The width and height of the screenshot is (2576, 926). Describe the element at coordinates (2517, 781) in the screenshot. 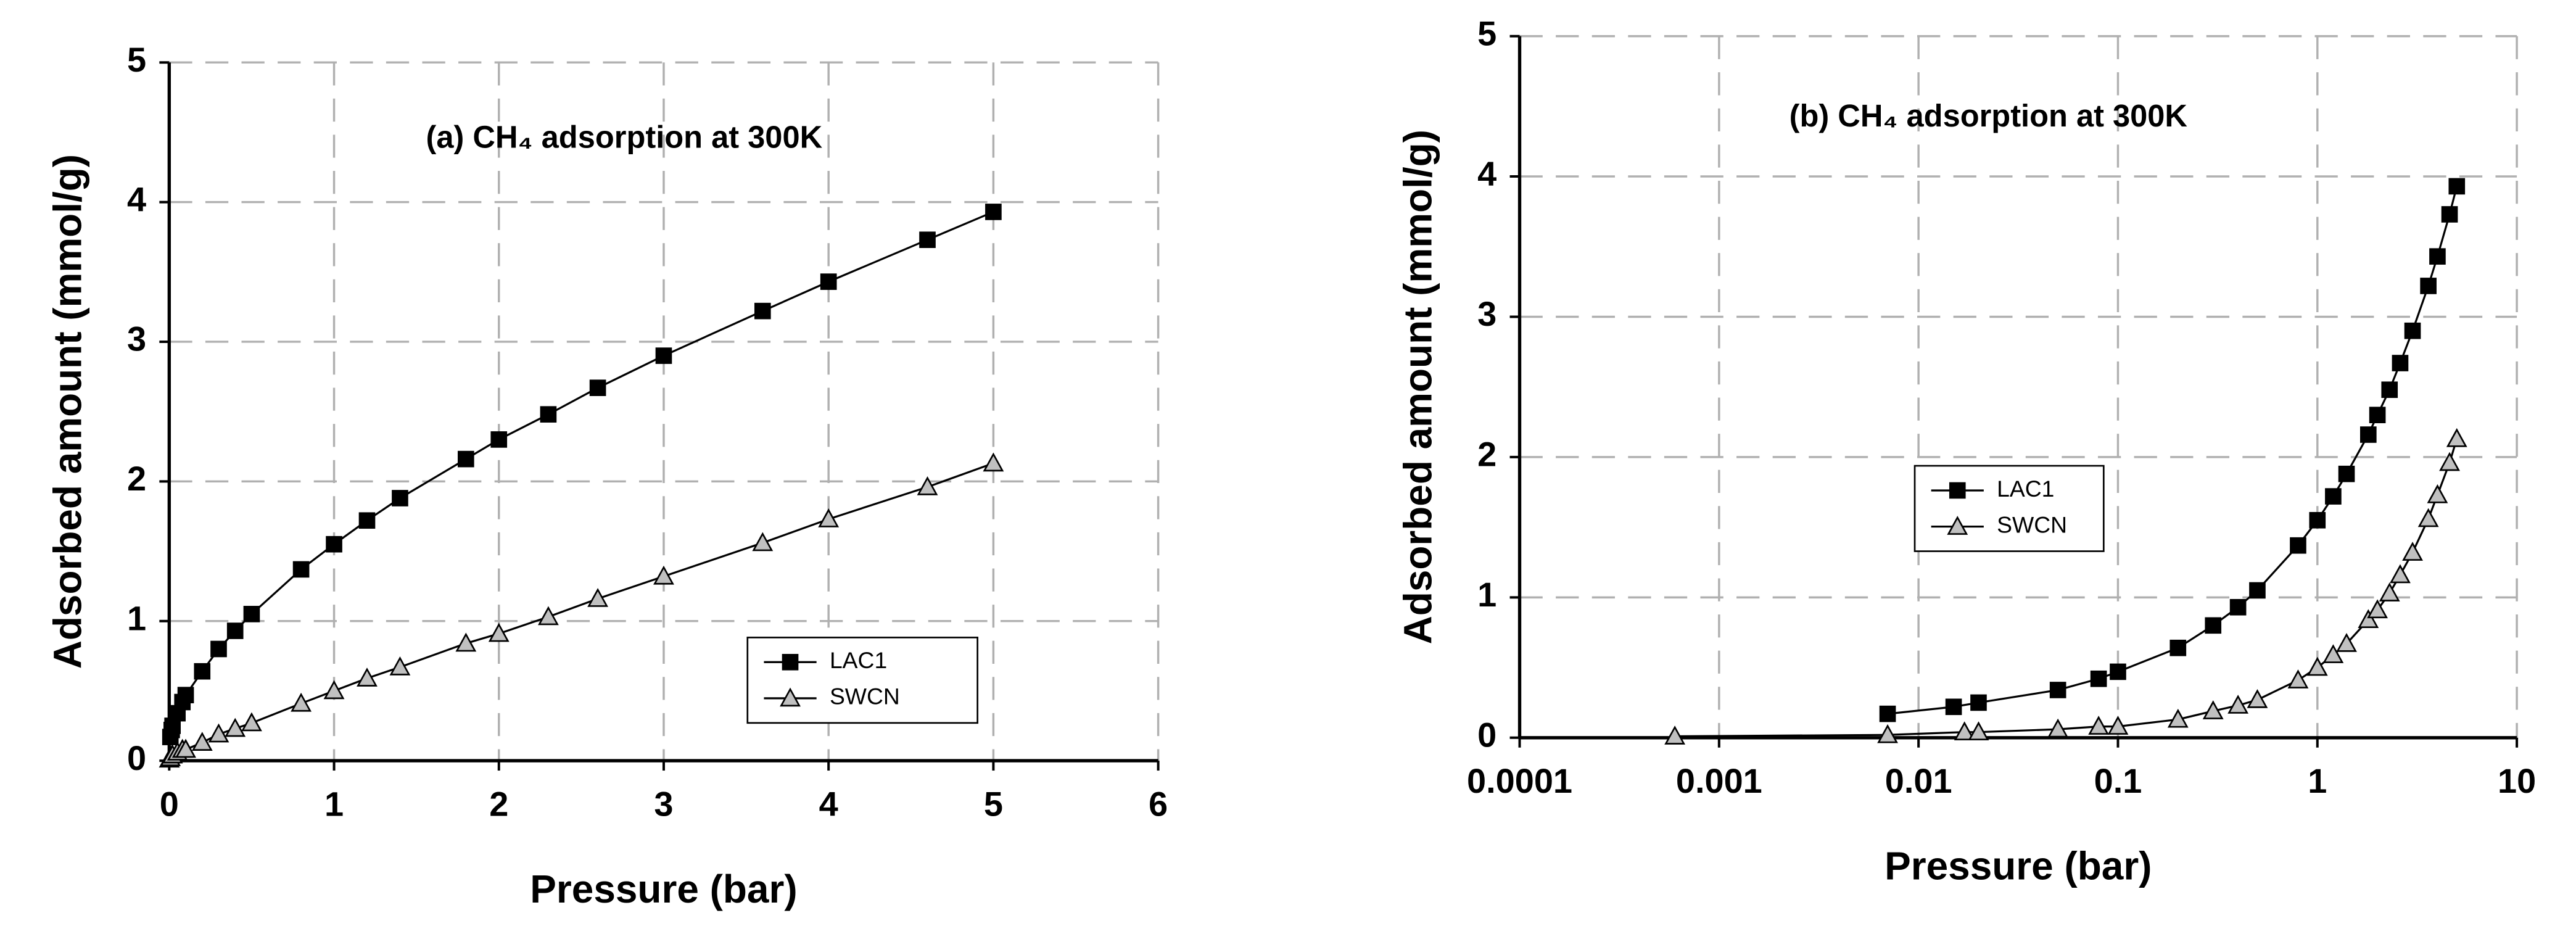

I see `x-tick-label: 10` at that location.